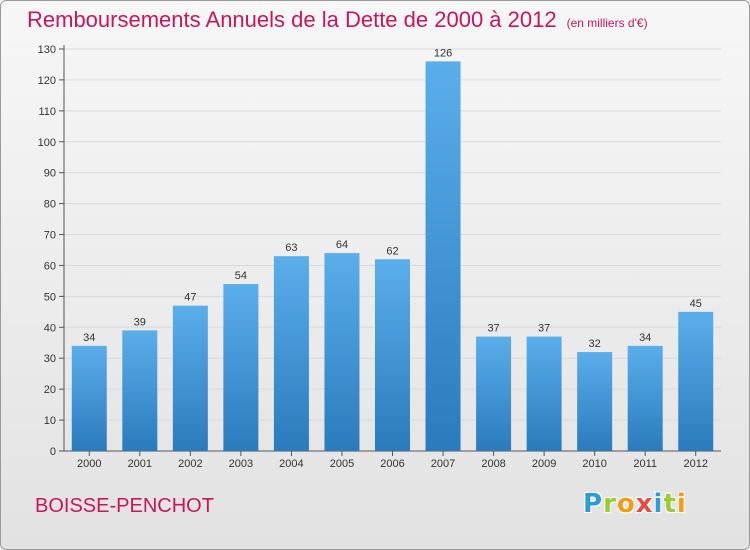 This screenshot has height=550, width=750. What do you see at coordinates (695, 464) in the screenshot?
I see `x-tick-label: 2012` at bounding box center [695, 464].